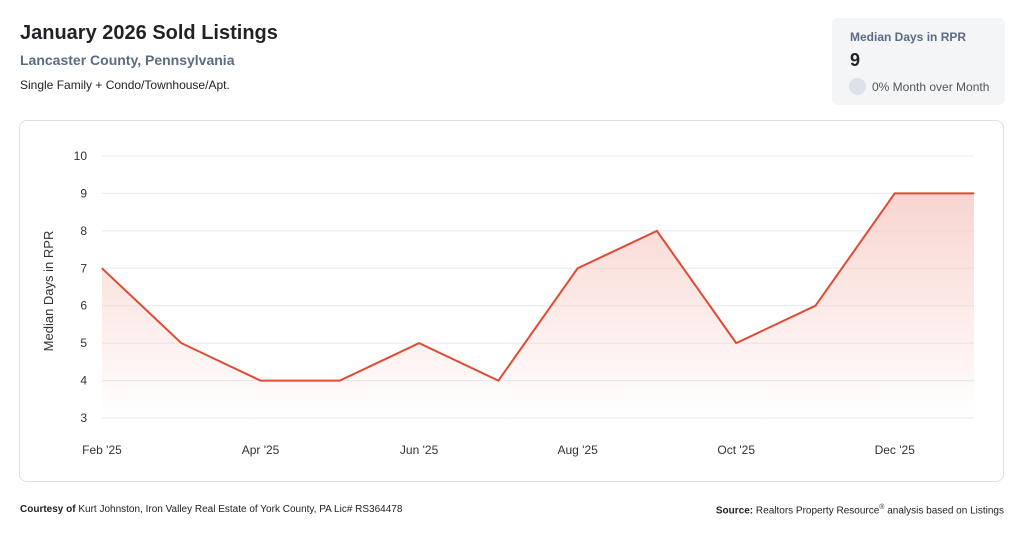 The image size is (1024, 537). I want to click on stat-card: Median Days in RPR 9 0% Month over Month, so click(918, 61).